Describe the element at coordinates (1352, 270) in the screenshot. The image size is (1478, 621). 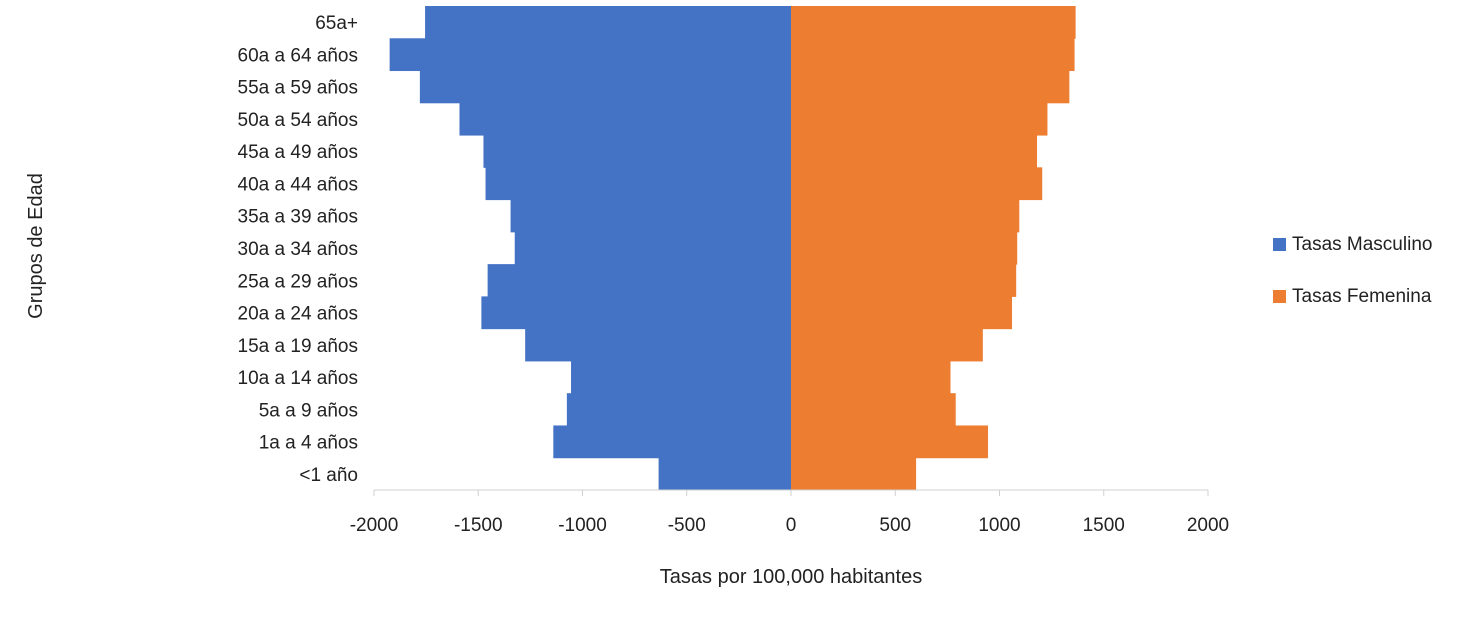
I see `legend: Tasas Masculino Tasas Femenina` at that location.